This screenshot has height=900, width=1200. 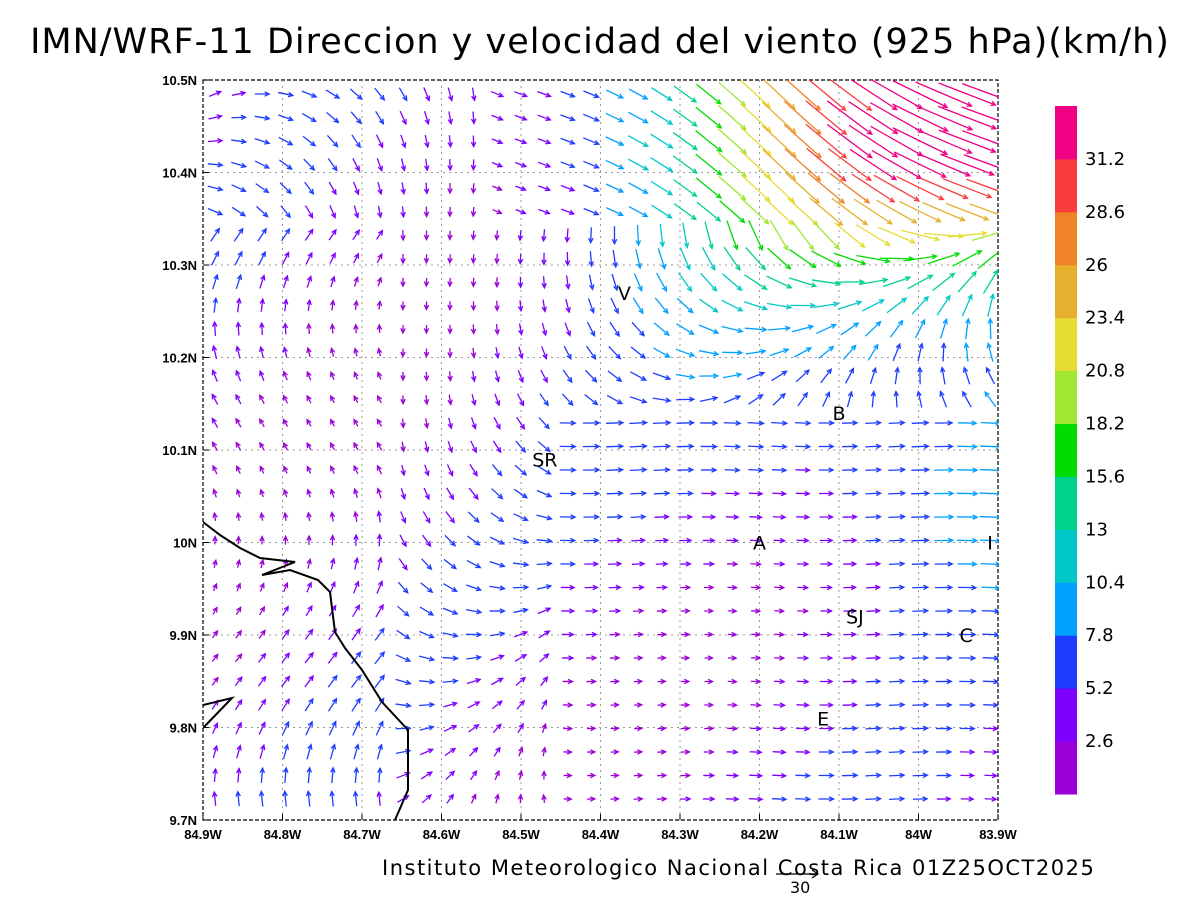 What do you see at coordinates (362, 834) in the screenshot?
I see `x-tick-label: 84.7W` at bounding box center [362, 834].